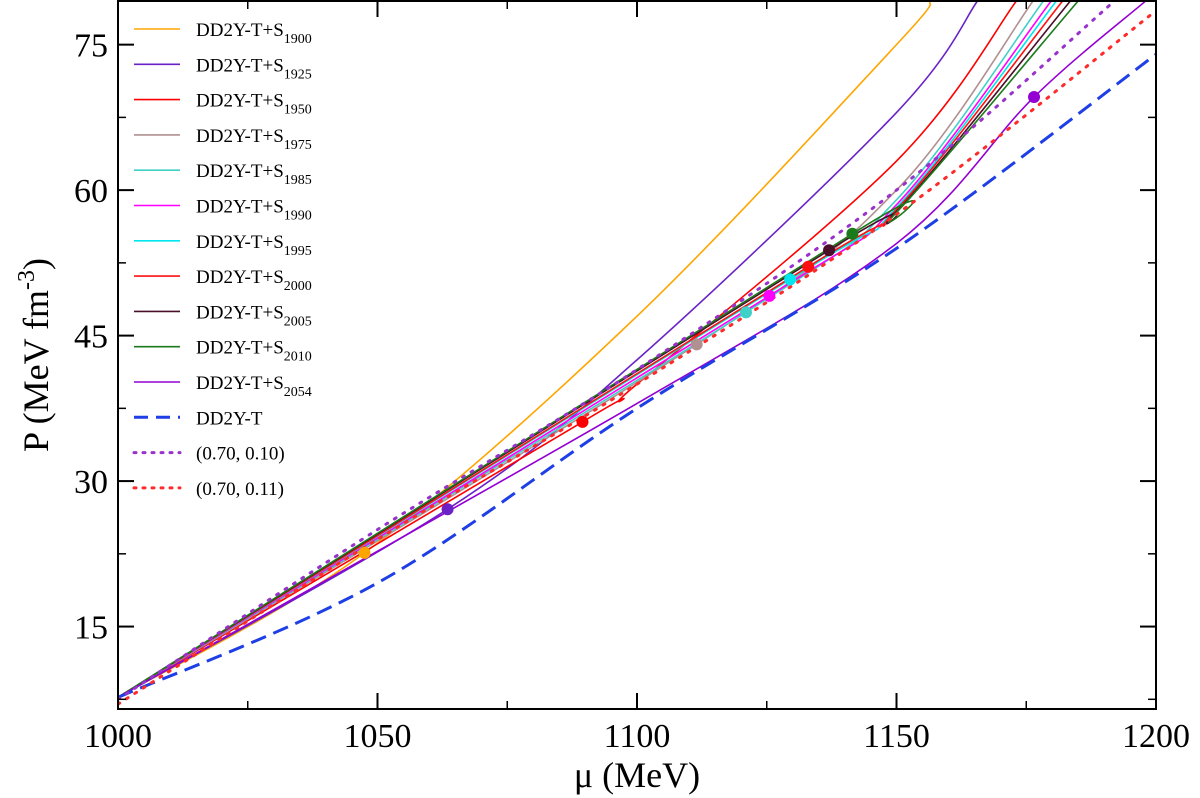 The height and width of the screenshot is (798, 1200). I want to click on y-tick-label: 60, so click(91, 191).